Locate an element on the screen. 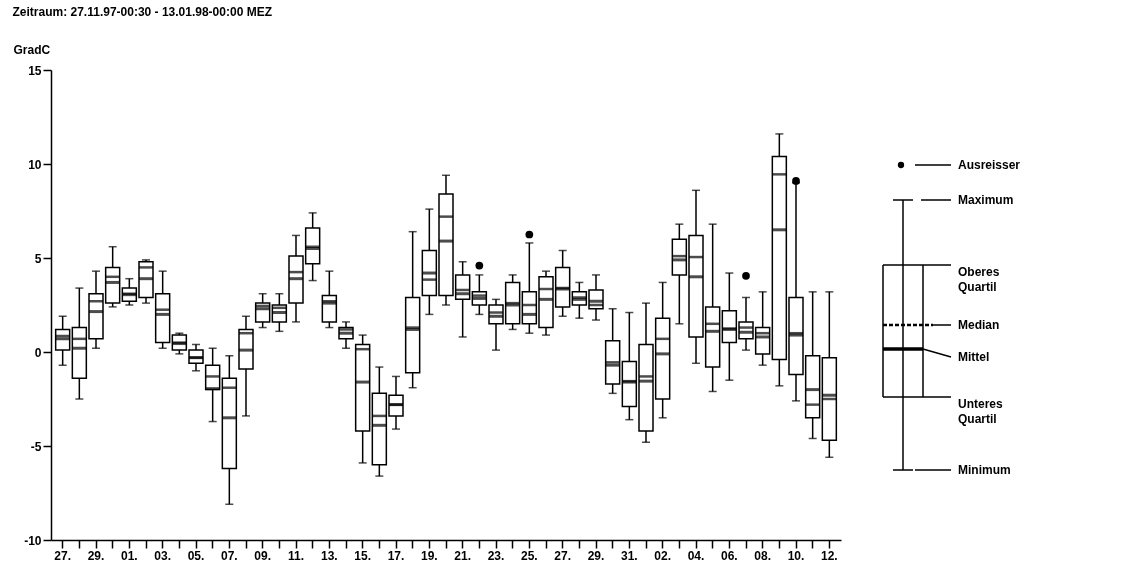 The width and height of the screenshot is (1142, 585). text: Oberes Quartil is located at coordinates (979, 279).